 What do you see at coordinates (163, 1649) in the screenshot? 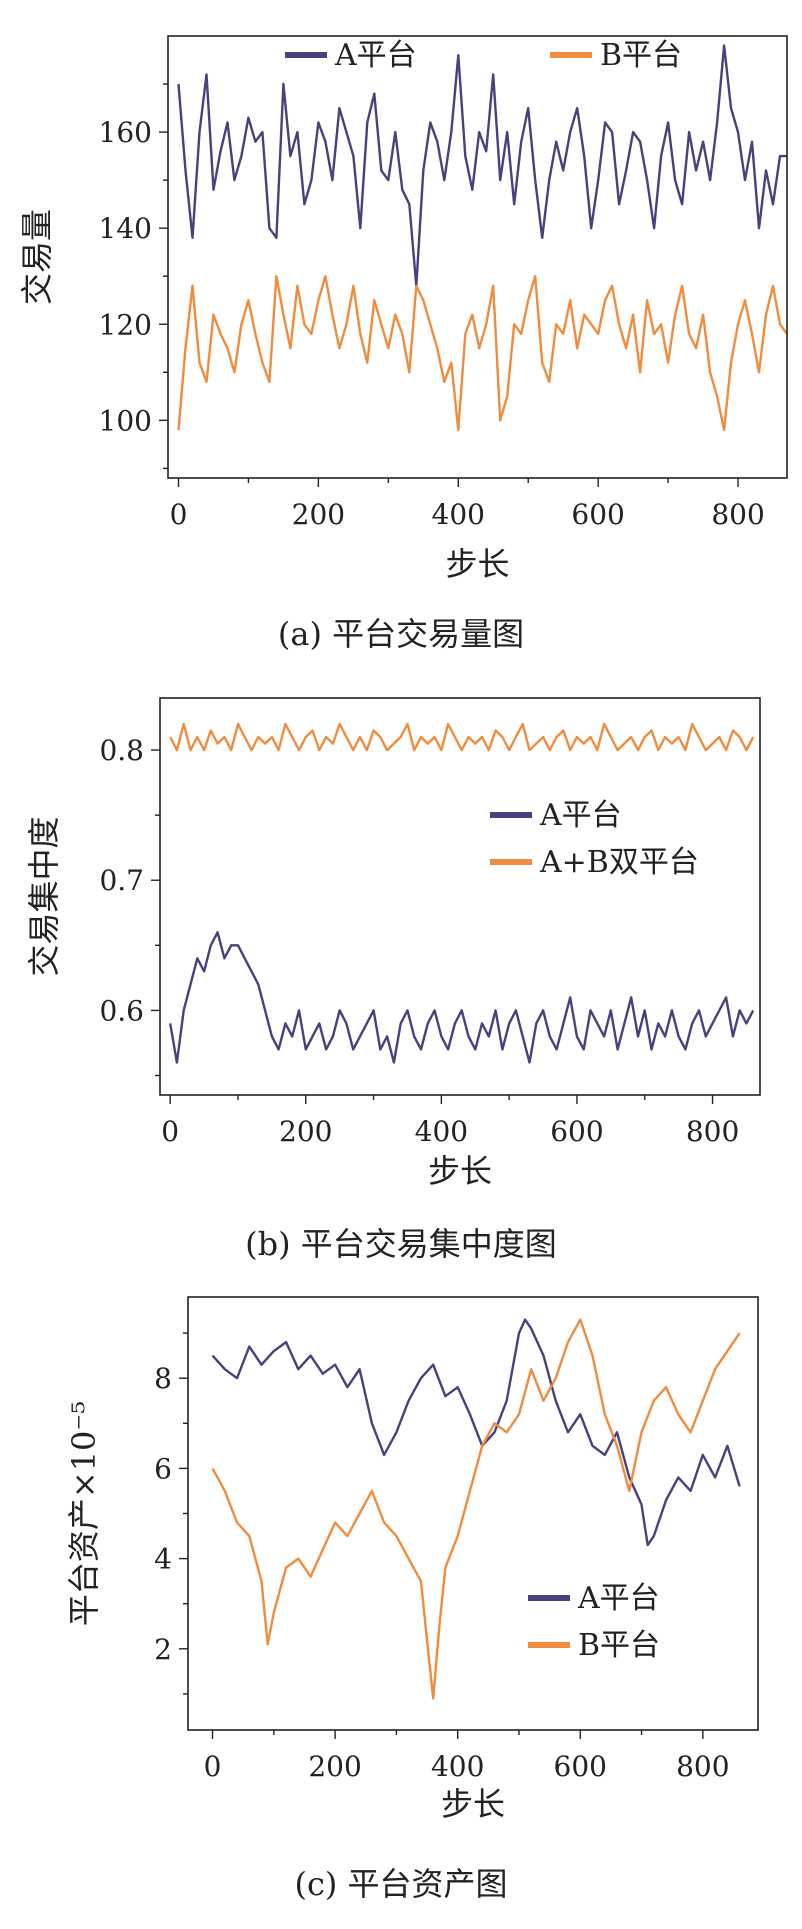
I see `y-tick-label: 2` at bounding box center [163, 1649].